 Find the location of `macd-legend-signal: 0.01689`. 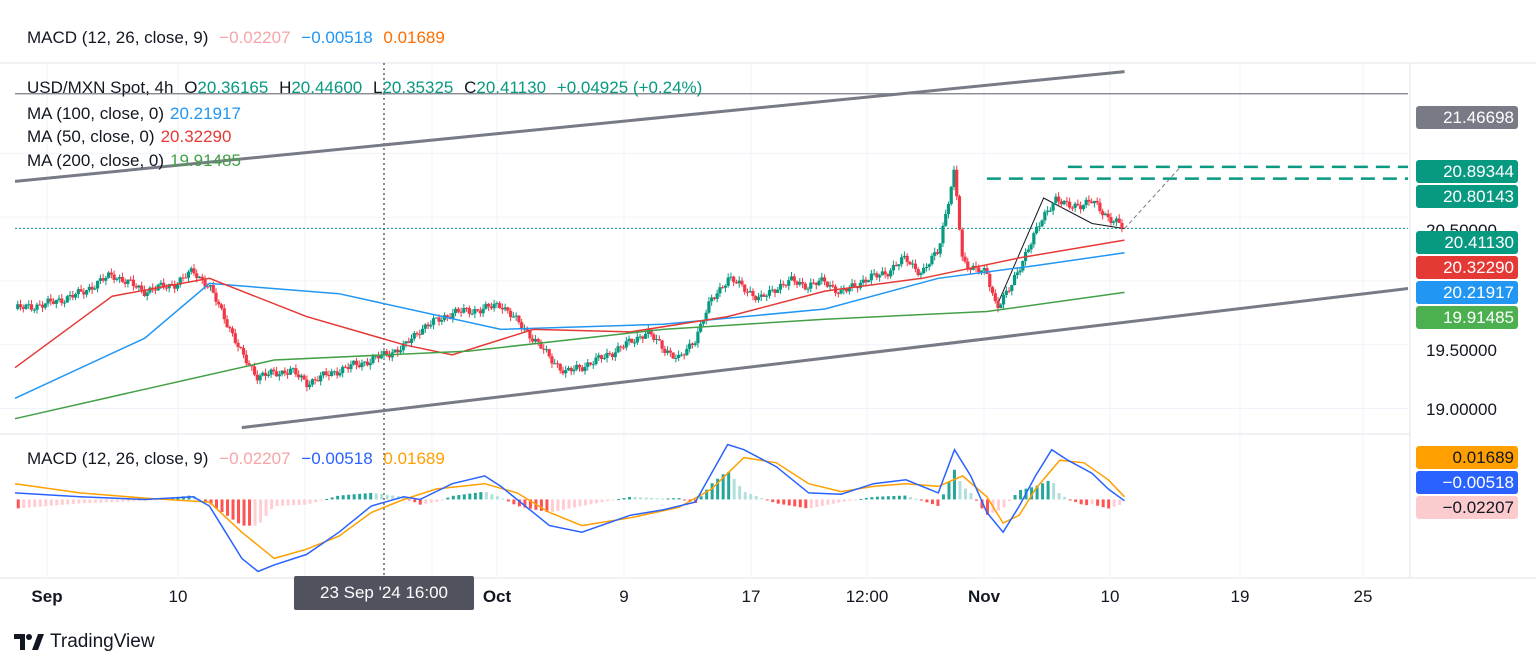

macd-legend-signal: 0.01689 is located at coordinates (414, 37).